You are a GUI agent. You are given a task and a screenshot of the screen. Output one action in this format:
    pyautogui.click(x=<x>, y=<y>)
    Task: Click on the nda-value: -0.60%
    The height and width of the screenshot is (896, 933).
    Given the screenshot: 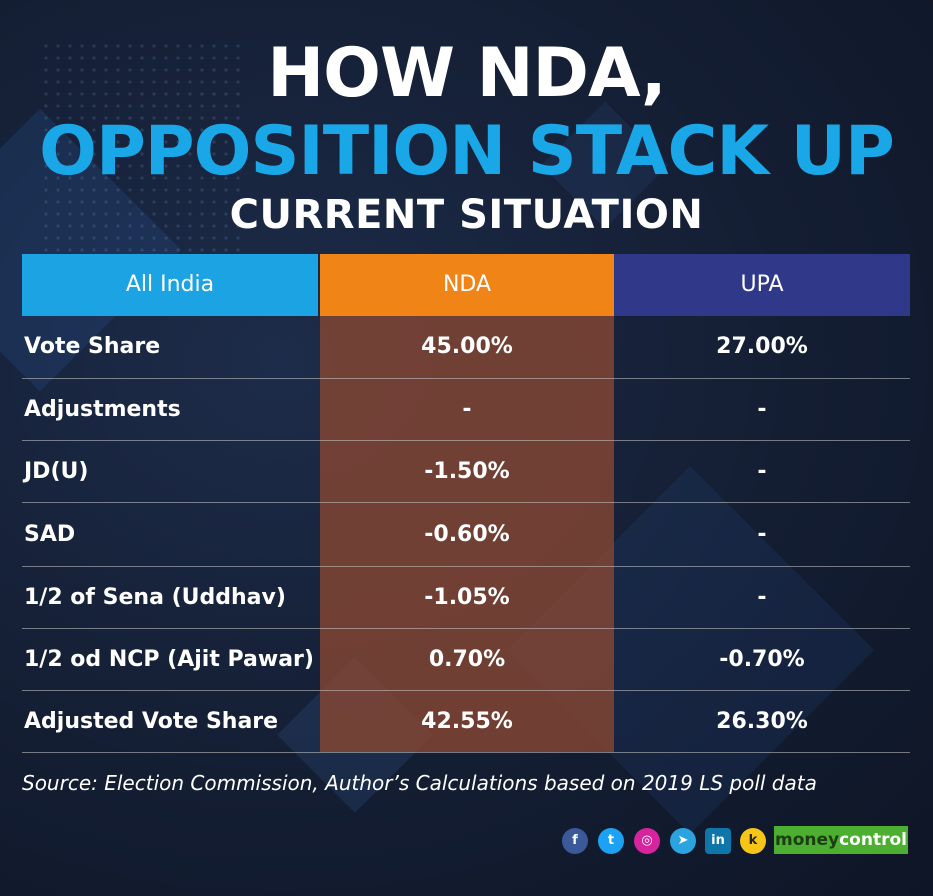 What is the action you would take?
    pyautogui.click(x=467, y=534)
    